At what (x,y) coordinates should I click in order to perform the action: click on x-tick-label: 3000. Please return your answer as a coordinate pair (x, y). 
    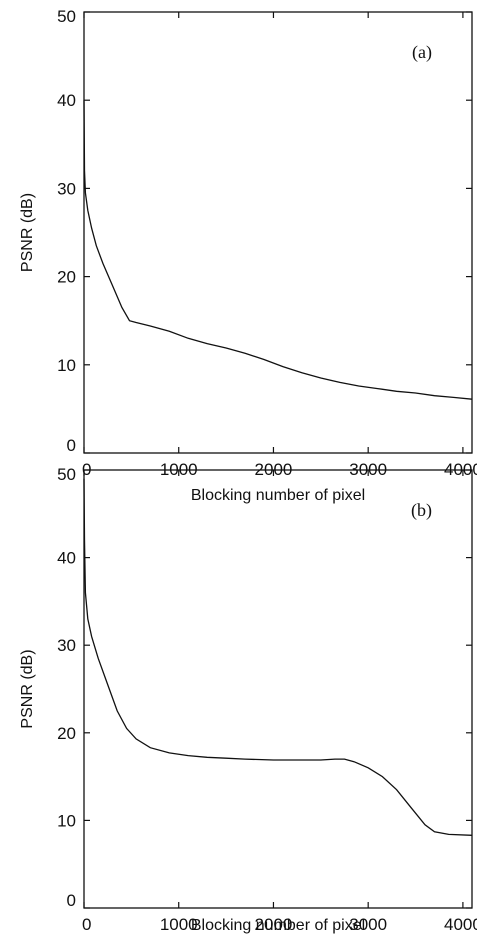
    Looking at the image, I should click on (368, 924).